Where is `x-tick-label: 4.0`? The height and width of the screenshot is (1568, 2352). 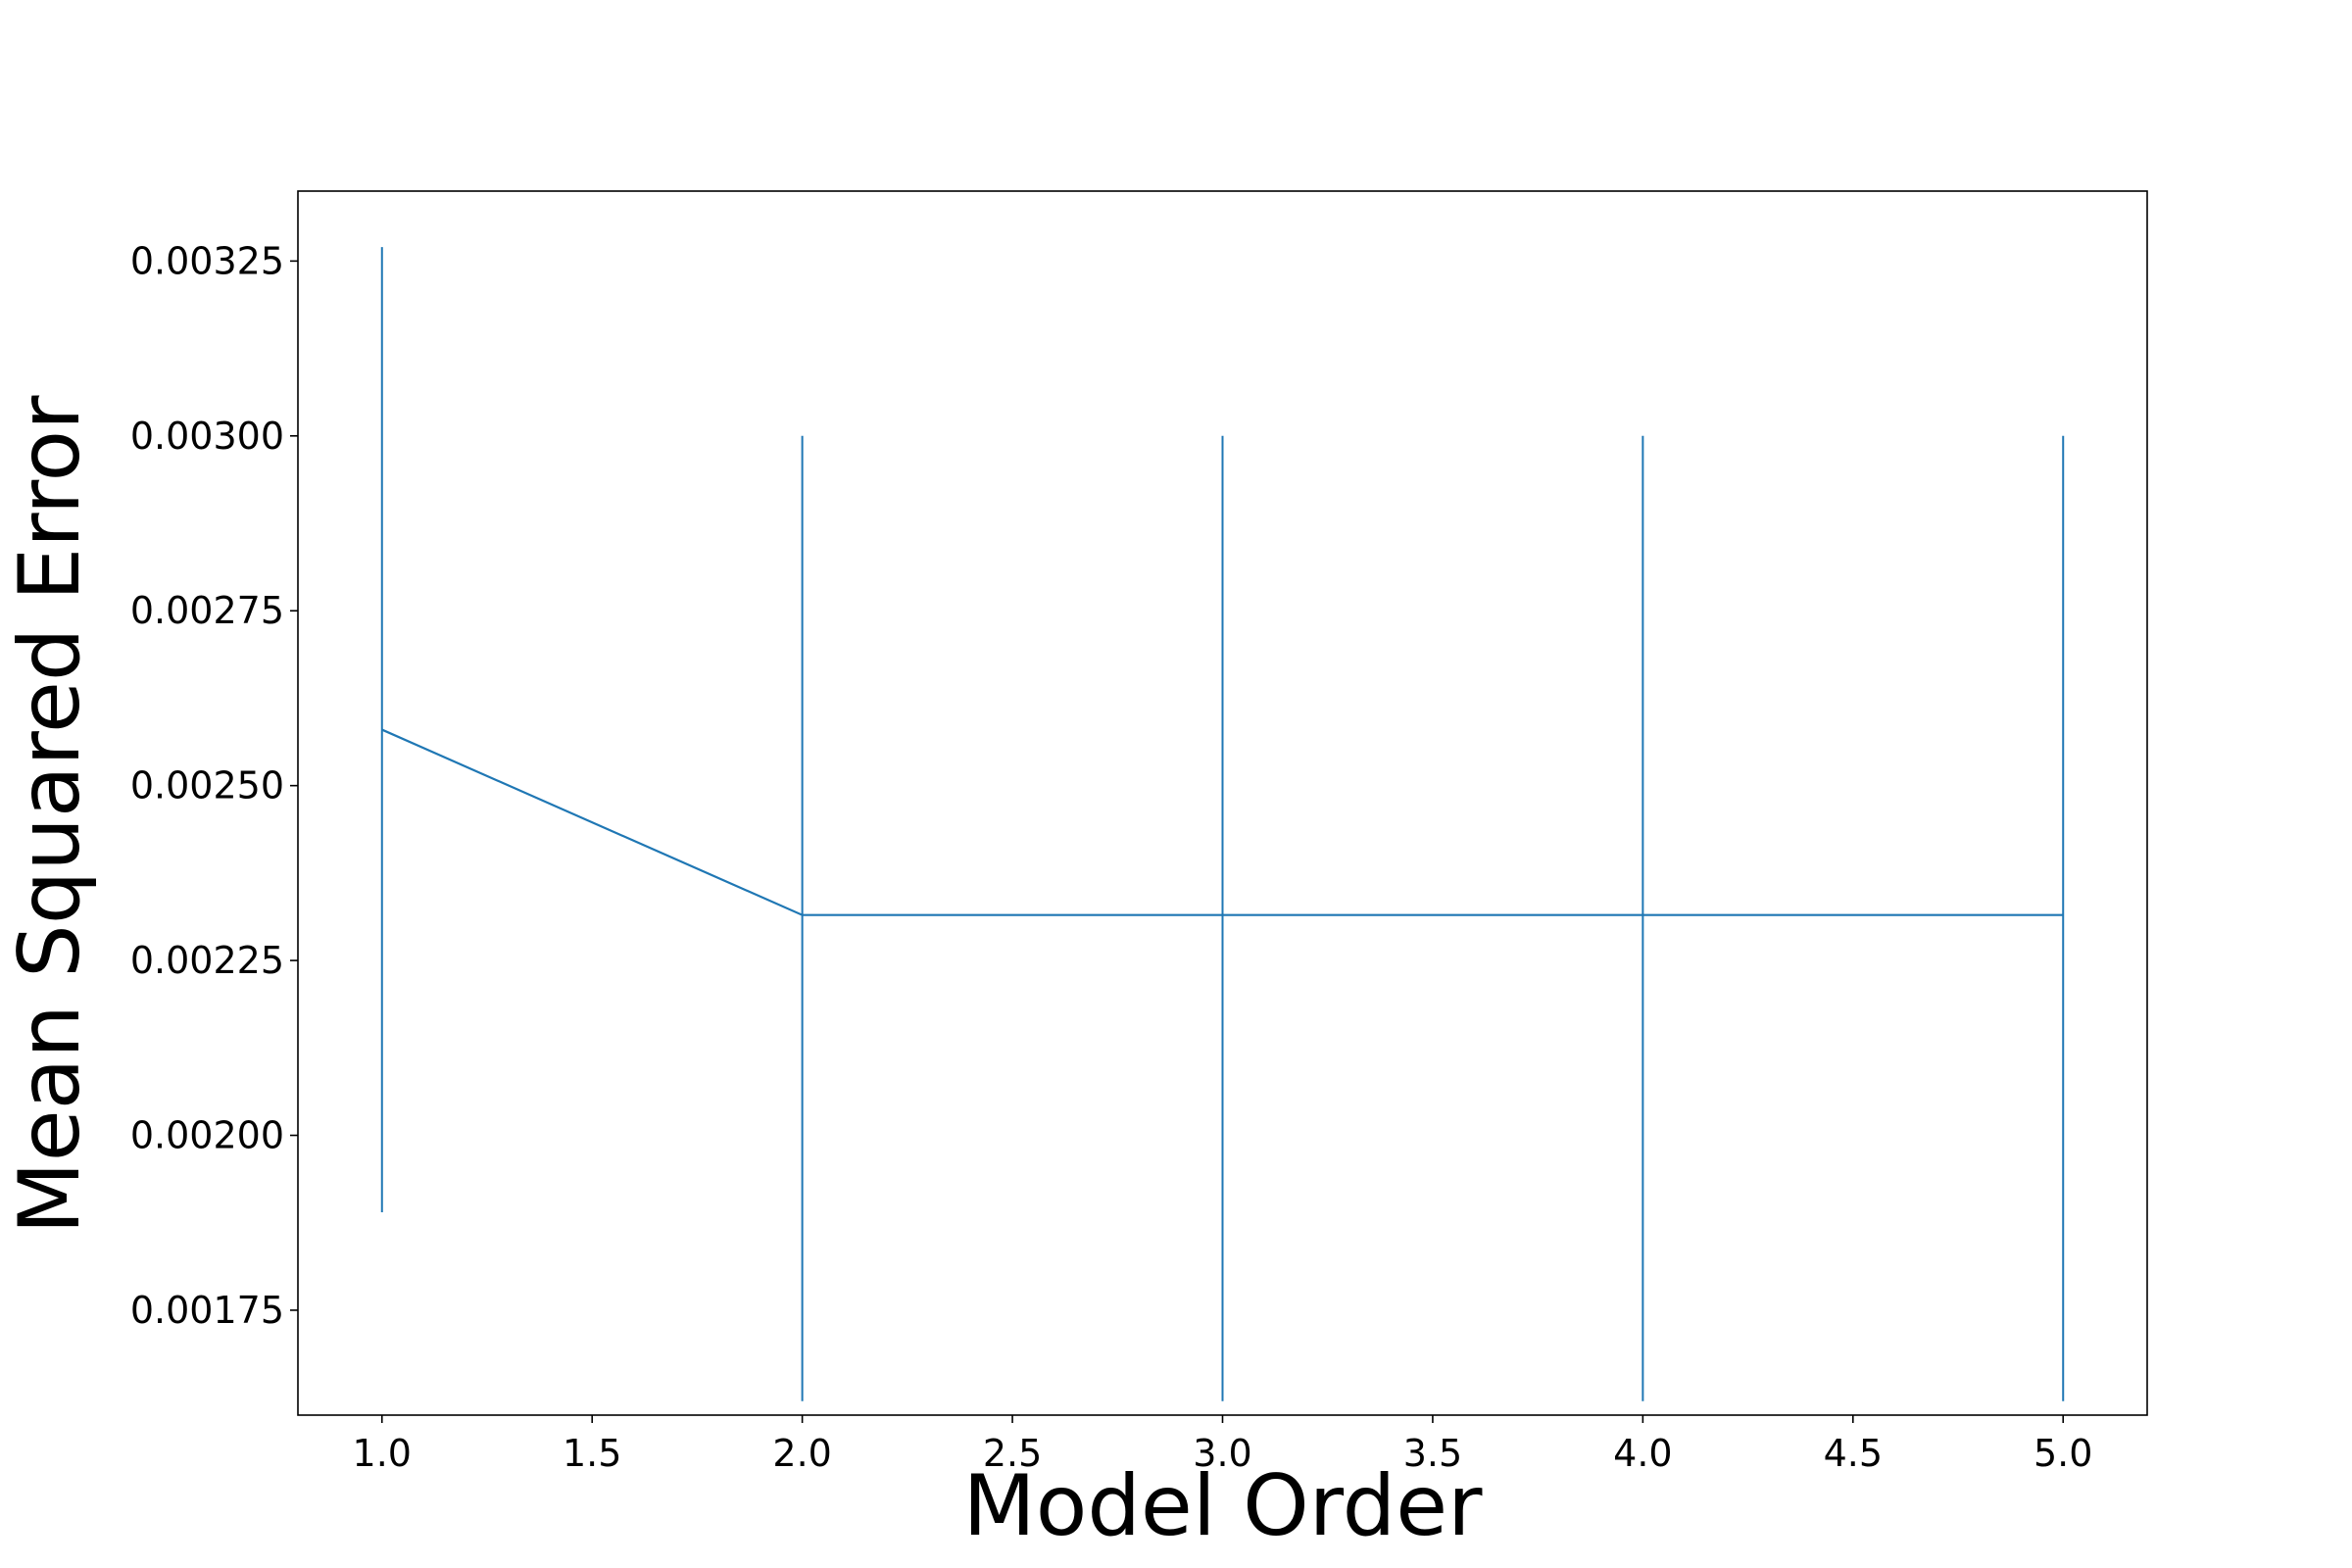 x-tick-label: 4.0 is located at coordinates (1642, 1453).